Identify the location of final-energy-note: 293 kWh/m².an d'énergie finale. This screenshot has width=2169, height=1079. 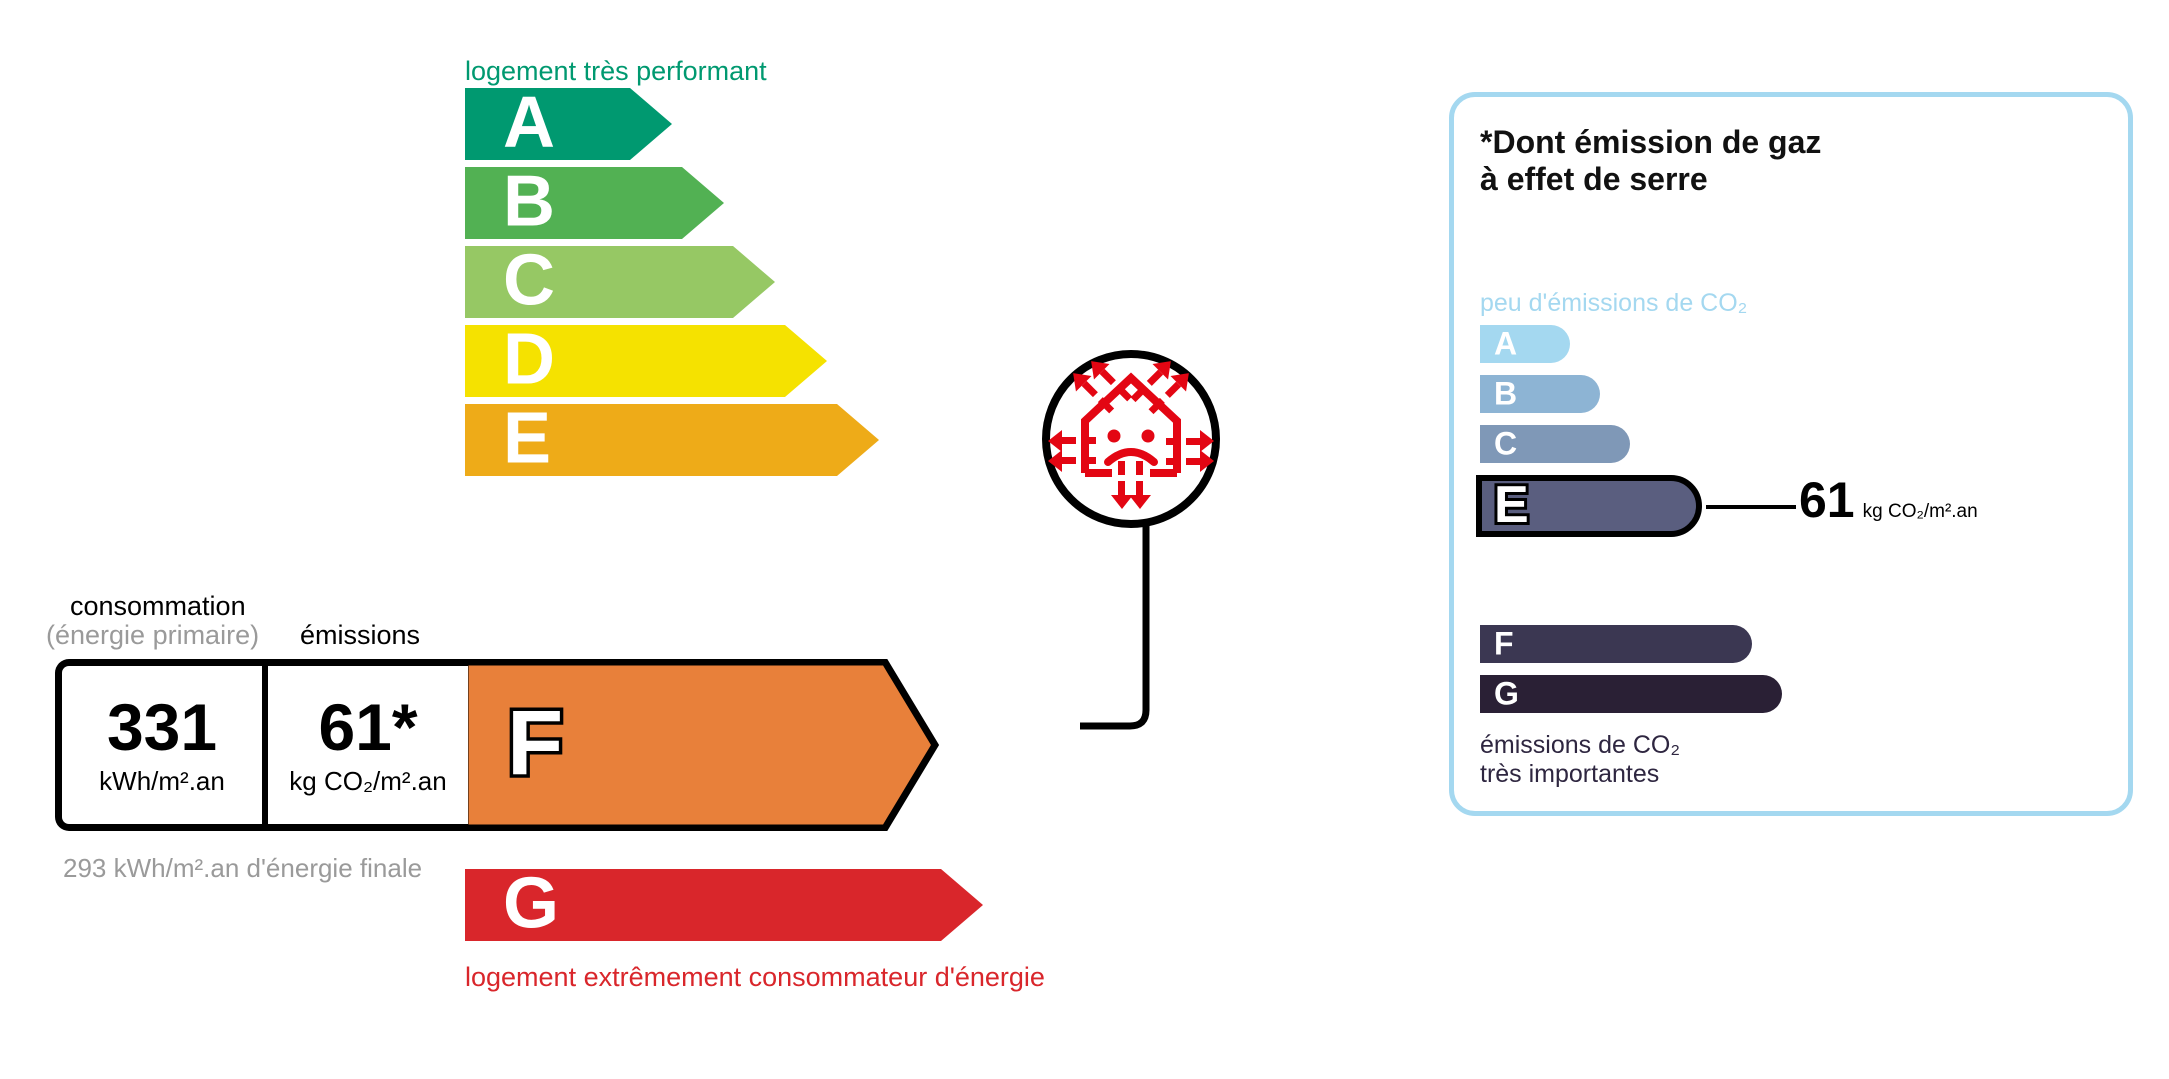
(243, 868).